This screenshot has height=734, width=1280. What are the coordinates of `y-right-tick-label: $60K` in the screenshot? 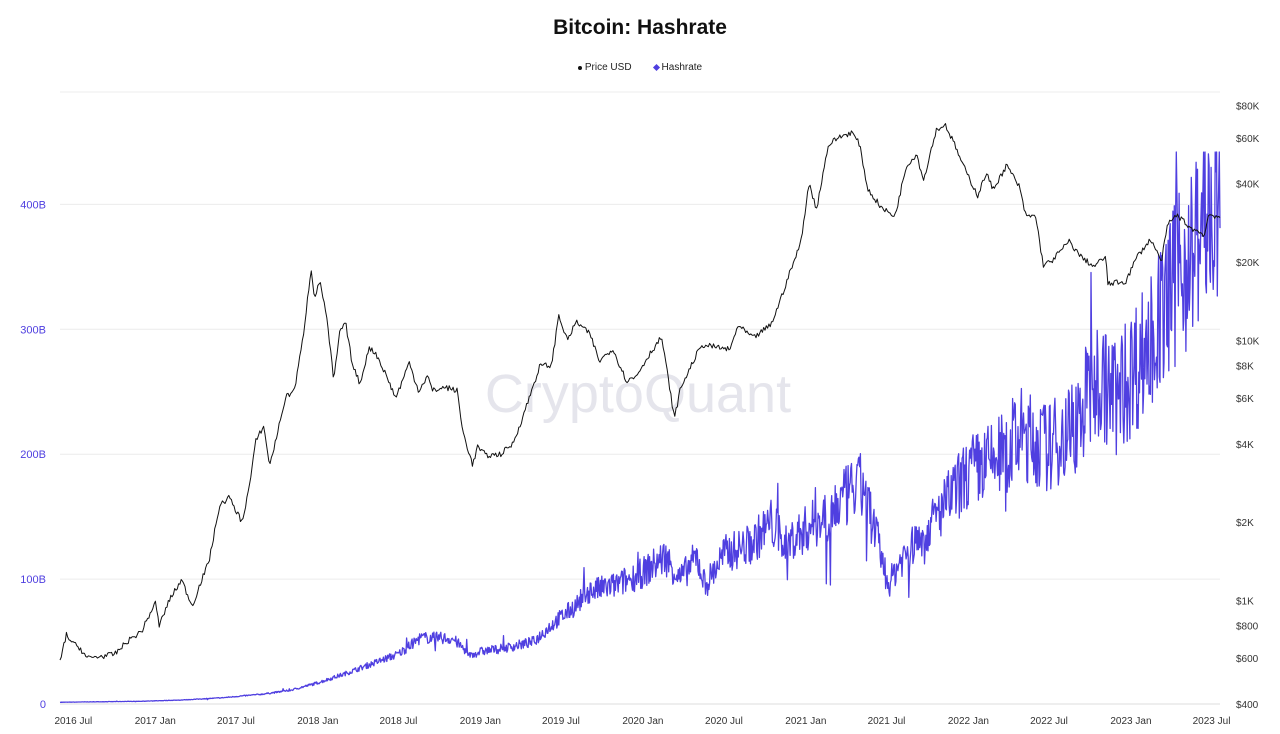 It's located at (1248, 139).